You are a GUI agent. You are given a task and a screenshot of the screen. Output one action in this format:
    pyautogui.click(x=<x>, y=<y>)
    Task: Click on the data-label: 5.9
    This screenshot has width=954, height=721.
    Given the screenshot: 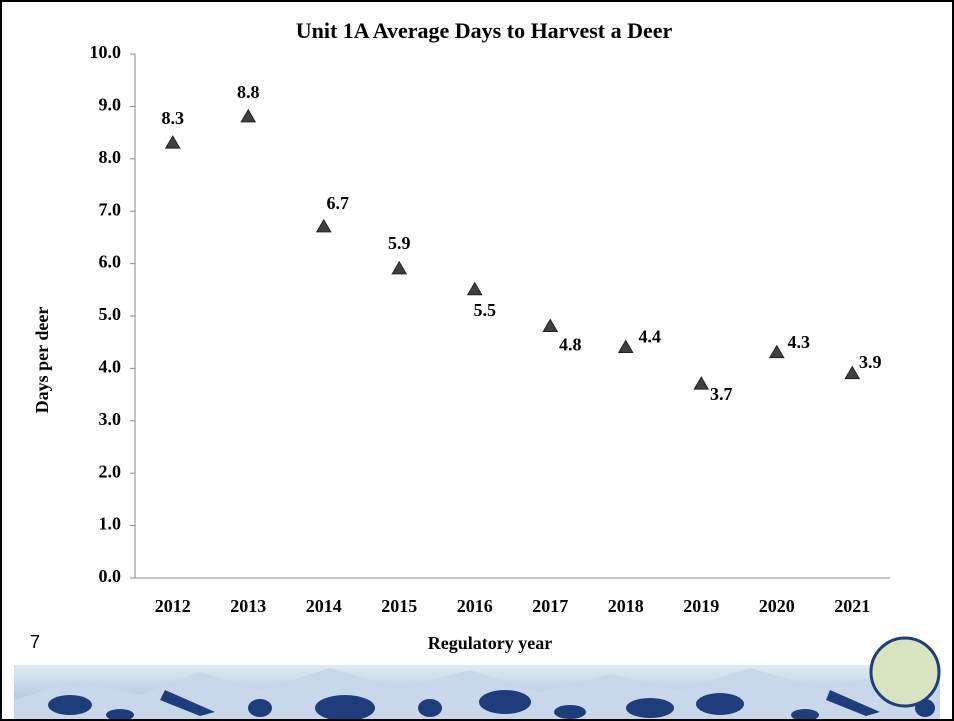 What is the action you would take?
    pyautogui.click(x=399, y=243)
    